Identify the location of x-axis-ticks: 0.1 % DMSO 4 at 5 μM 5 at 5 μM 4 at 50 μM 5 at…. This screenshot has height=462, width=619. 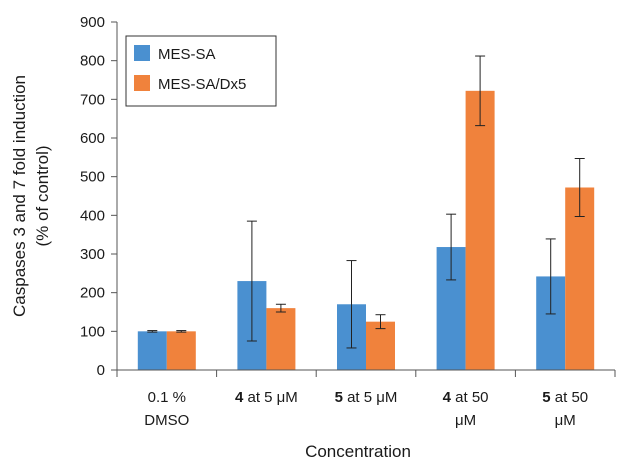
(366, 399).